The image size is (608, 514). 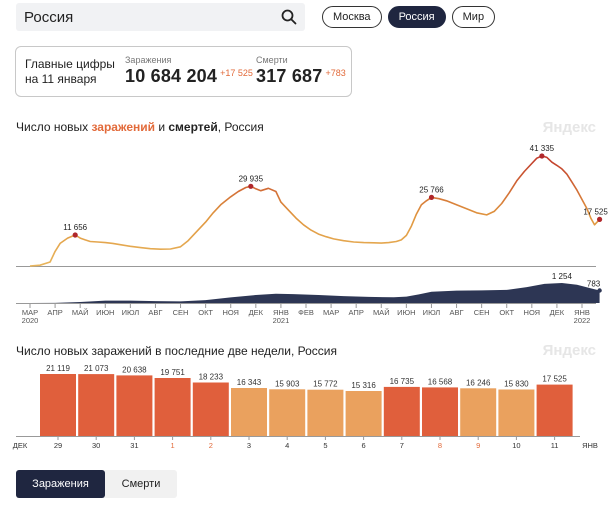 What do you see at coordinates (49, 17) in the screenshot?
I see `search-input: Россия` at bounding box center [49, 17].